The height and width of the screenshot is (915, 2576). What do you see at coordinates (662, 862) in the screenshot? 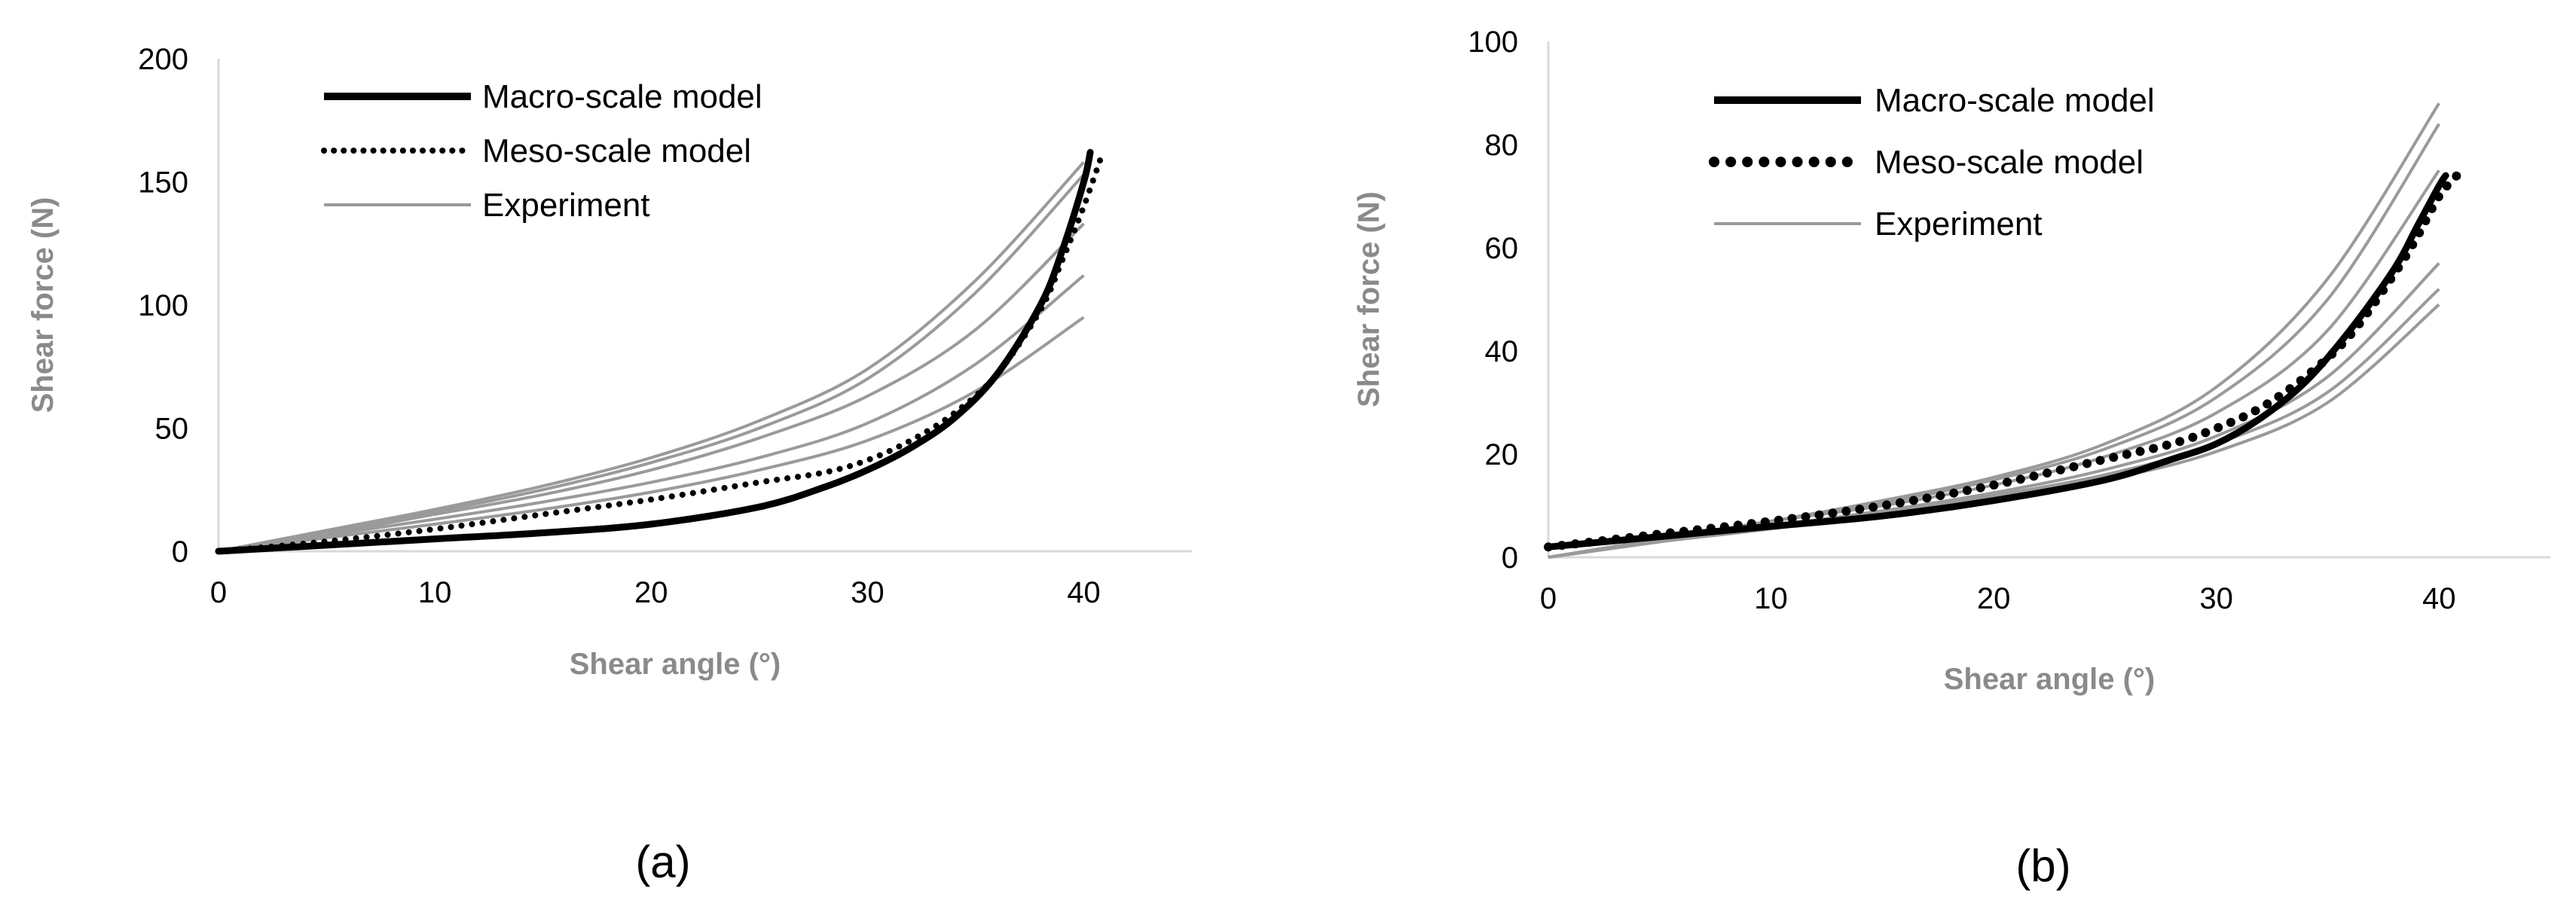
I see `panel-label: (a)` at bounding box center [662, 862].